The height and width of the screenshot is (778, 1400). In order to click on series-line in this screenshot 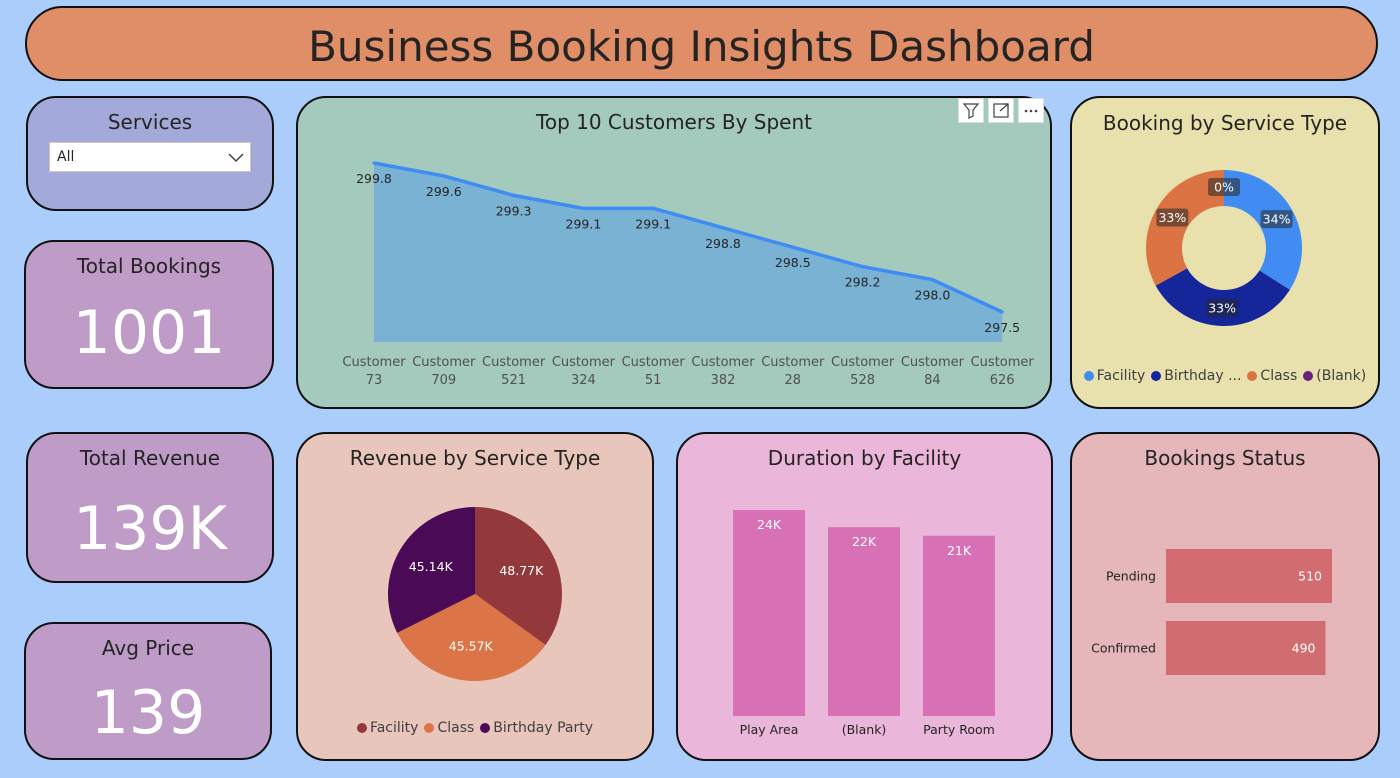, I will do `click(688, 237)`.